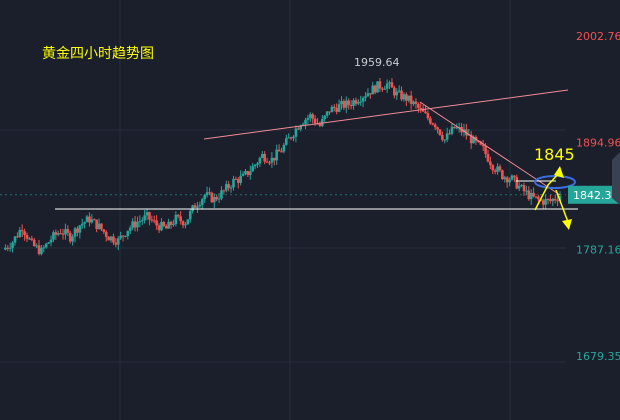  I want to click on y-tick-label: 2002.76, so click(598, 36).